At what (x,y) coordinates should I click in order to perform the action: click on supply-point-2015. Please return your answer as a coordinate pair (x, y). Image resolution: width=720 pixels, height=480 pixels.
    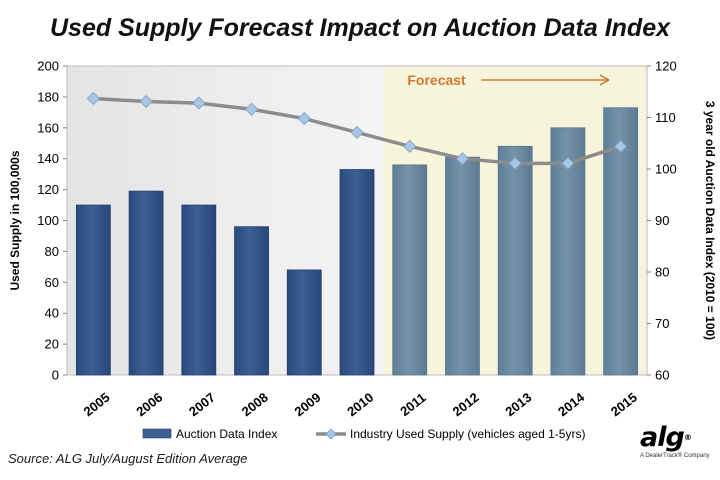
    Looking at the image, I should click on (621, 146).